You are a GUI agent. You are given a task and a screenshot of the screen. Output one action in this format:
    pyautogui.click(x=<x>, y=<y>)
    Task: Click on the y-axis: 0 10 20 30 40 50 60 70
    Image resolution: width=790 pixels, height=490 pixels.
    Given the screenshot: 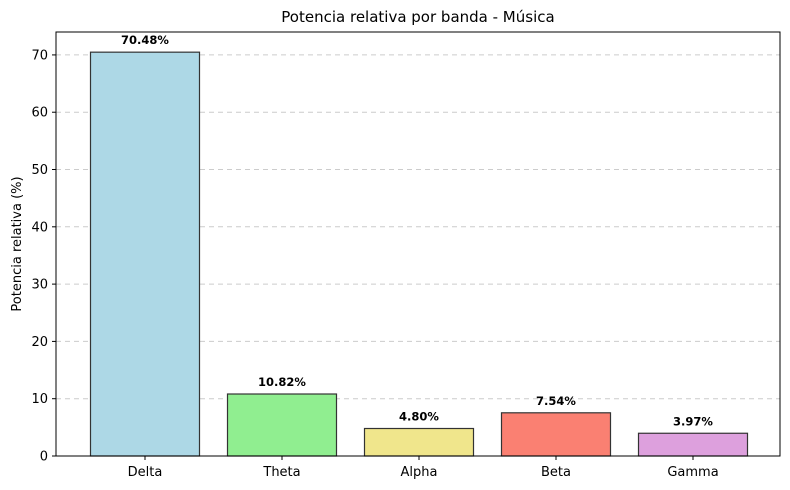 What is the action you would take?
    pyautogui.click(x=43, y=256)
    